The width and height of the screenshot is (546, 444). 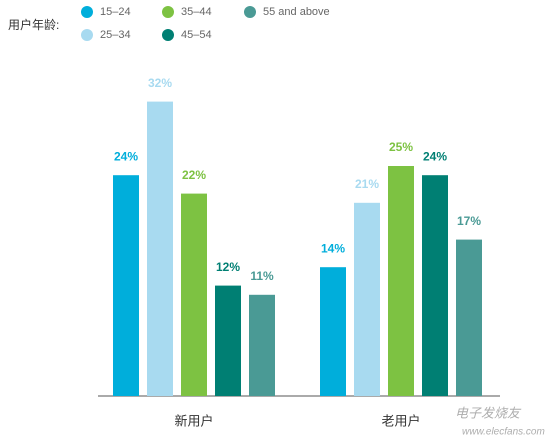 What do you see at coordinates (194, 175) in the screenshot?
I see `value-label: 22%` at bounding box center [194, 175].